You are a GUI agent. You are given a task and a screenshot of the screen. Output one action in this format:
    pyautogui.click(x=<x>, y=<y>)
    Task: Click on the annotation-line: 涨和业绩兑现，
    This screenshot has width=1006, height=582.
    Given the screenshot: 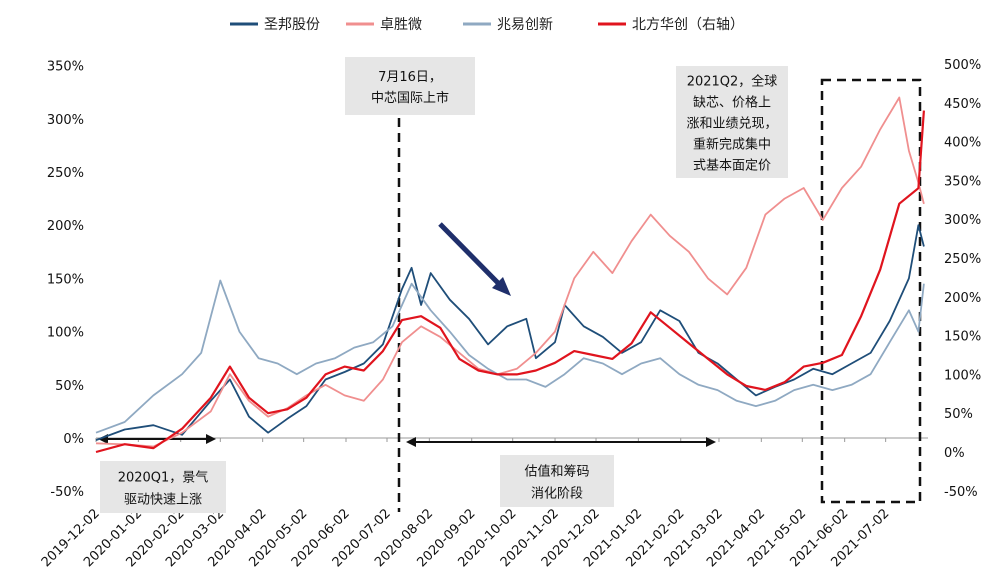 What is the action you would take?
    pyautogui.click(x=731, y=123)
    